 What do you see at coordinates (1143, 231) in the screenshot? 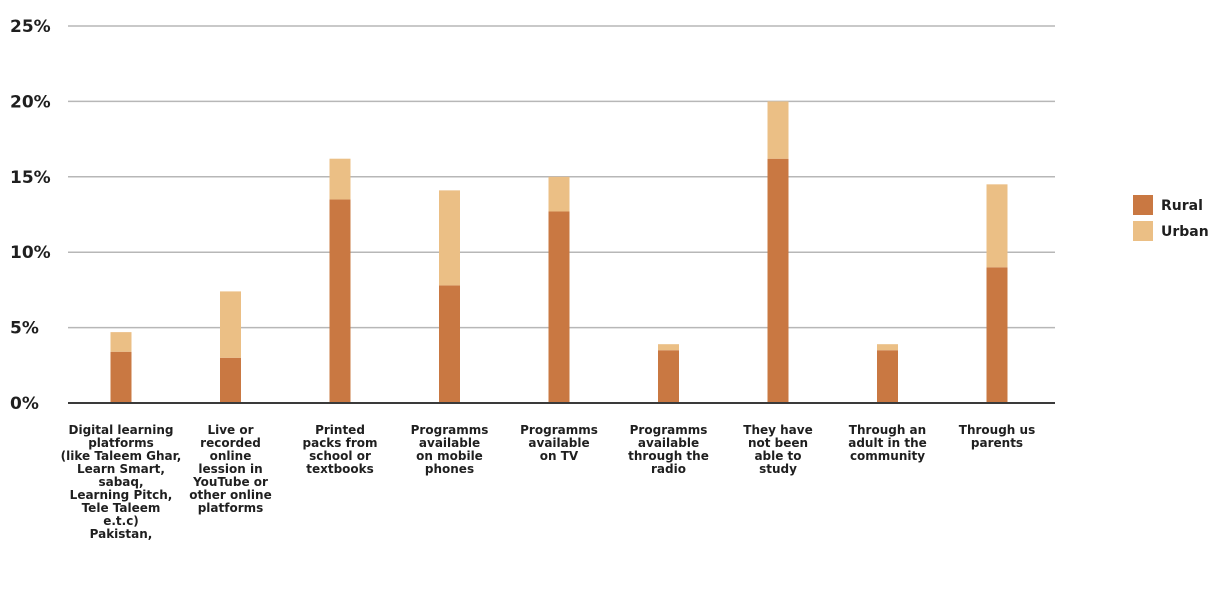
I see `legend-swatch-urban` at bounding box center [1143, 231].